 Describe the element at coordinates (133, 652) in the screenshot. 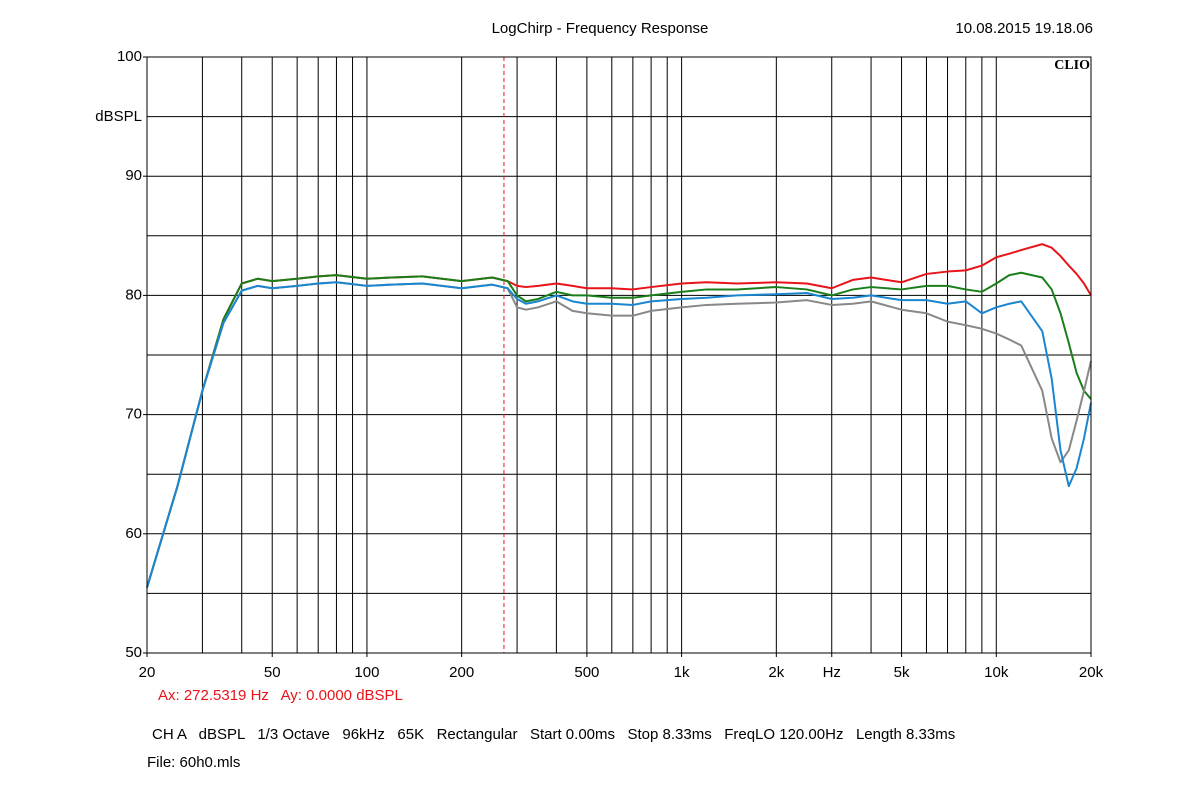

I see `y-tick-label: 50` at that location.